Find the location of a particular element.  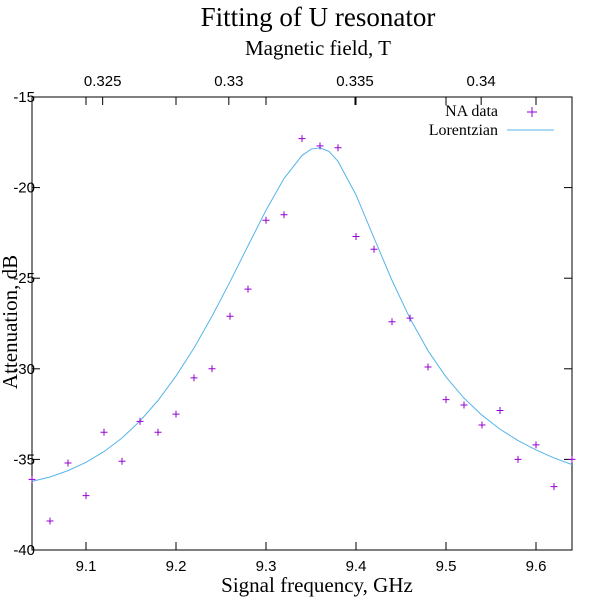

x2-tick-label: 0.325 is located at coordinates (103, 81).